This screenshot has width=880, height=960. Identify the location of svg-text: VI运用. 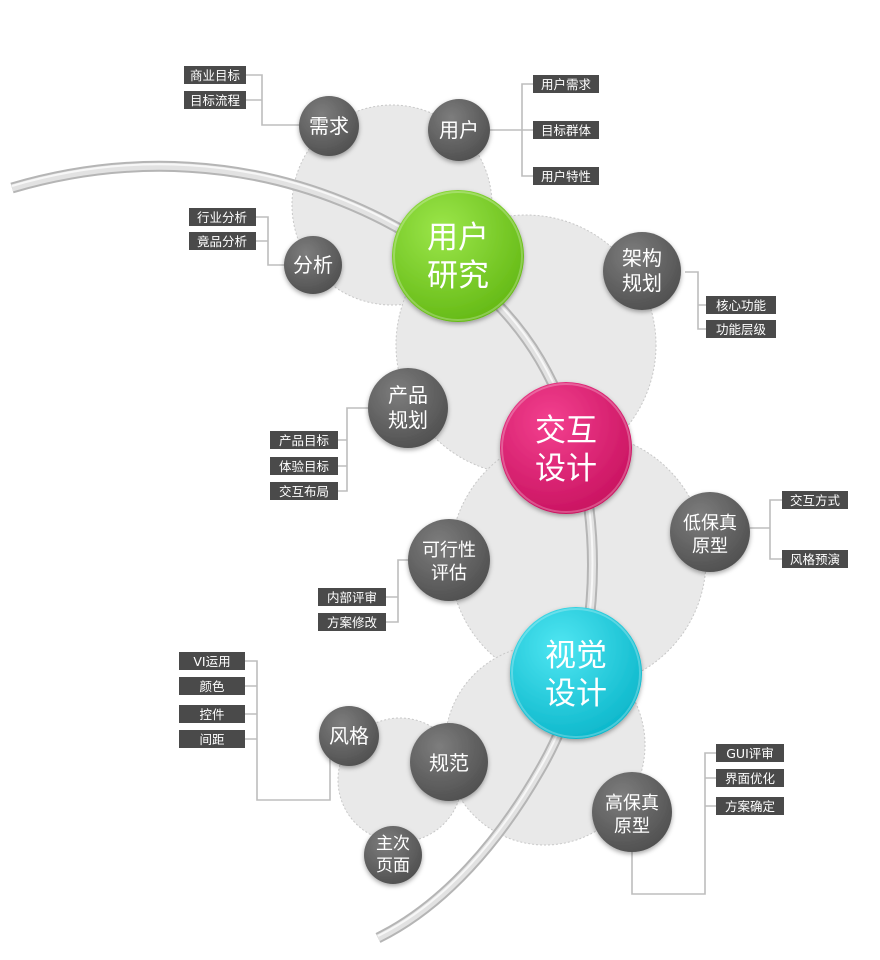
(211, 661).